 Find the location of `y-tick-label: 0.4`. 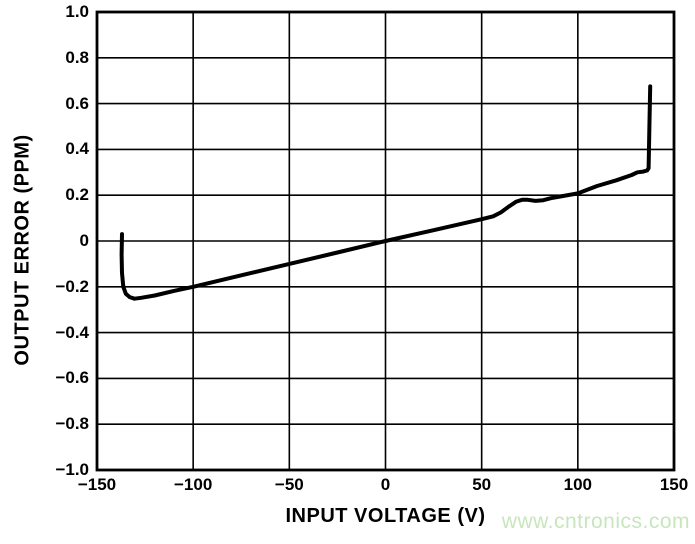

y-tick-label: 0.4 is located at coordinates (77, 149).